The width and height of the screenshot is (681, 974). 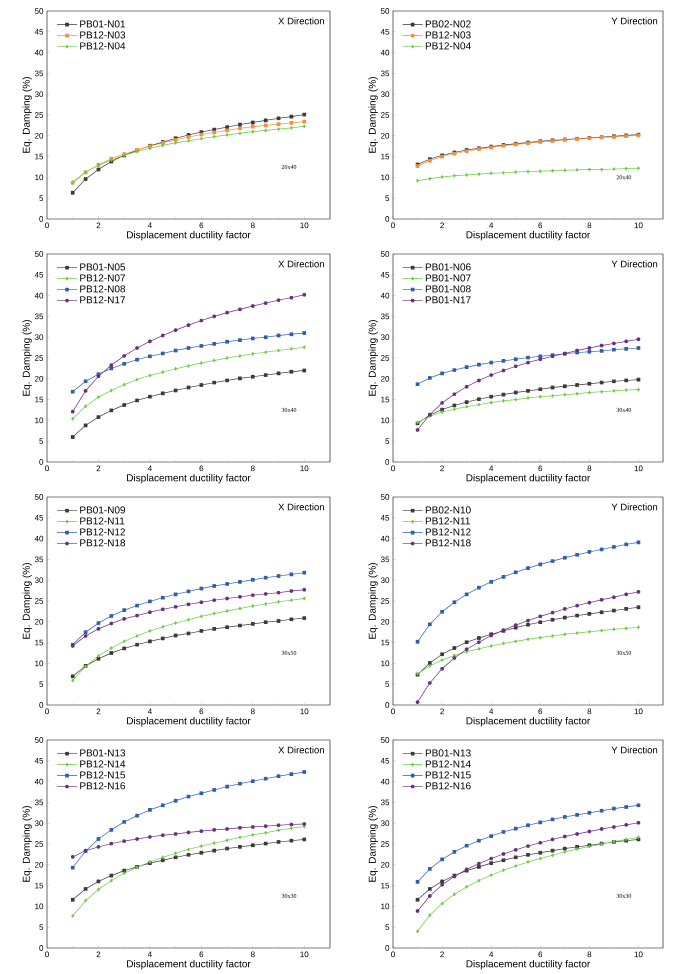 What do you see at coordinates (491, 469) in the screenshot?
I see `x-tick-label: 4` at bounding box center [491, 469].